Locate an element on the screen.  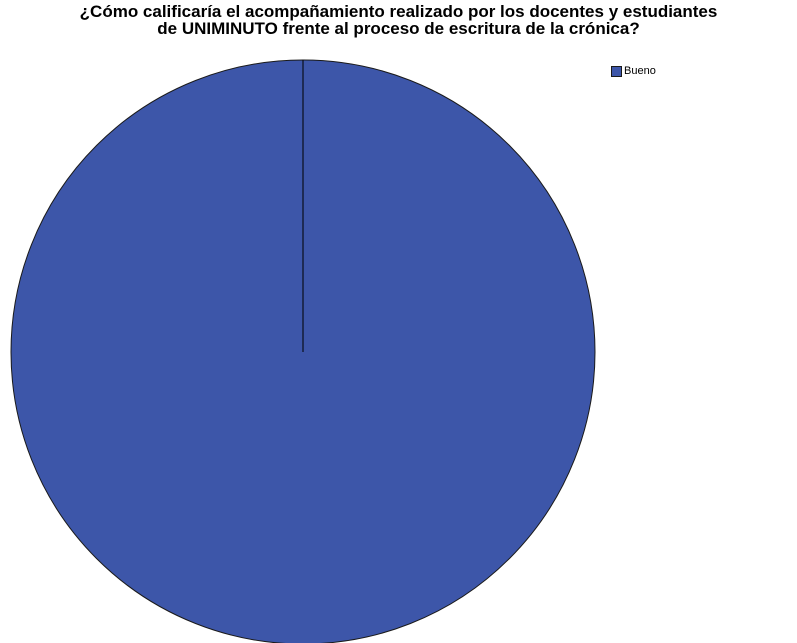
legend-label-bueno: Bueno is located at coordinates (640, 71).